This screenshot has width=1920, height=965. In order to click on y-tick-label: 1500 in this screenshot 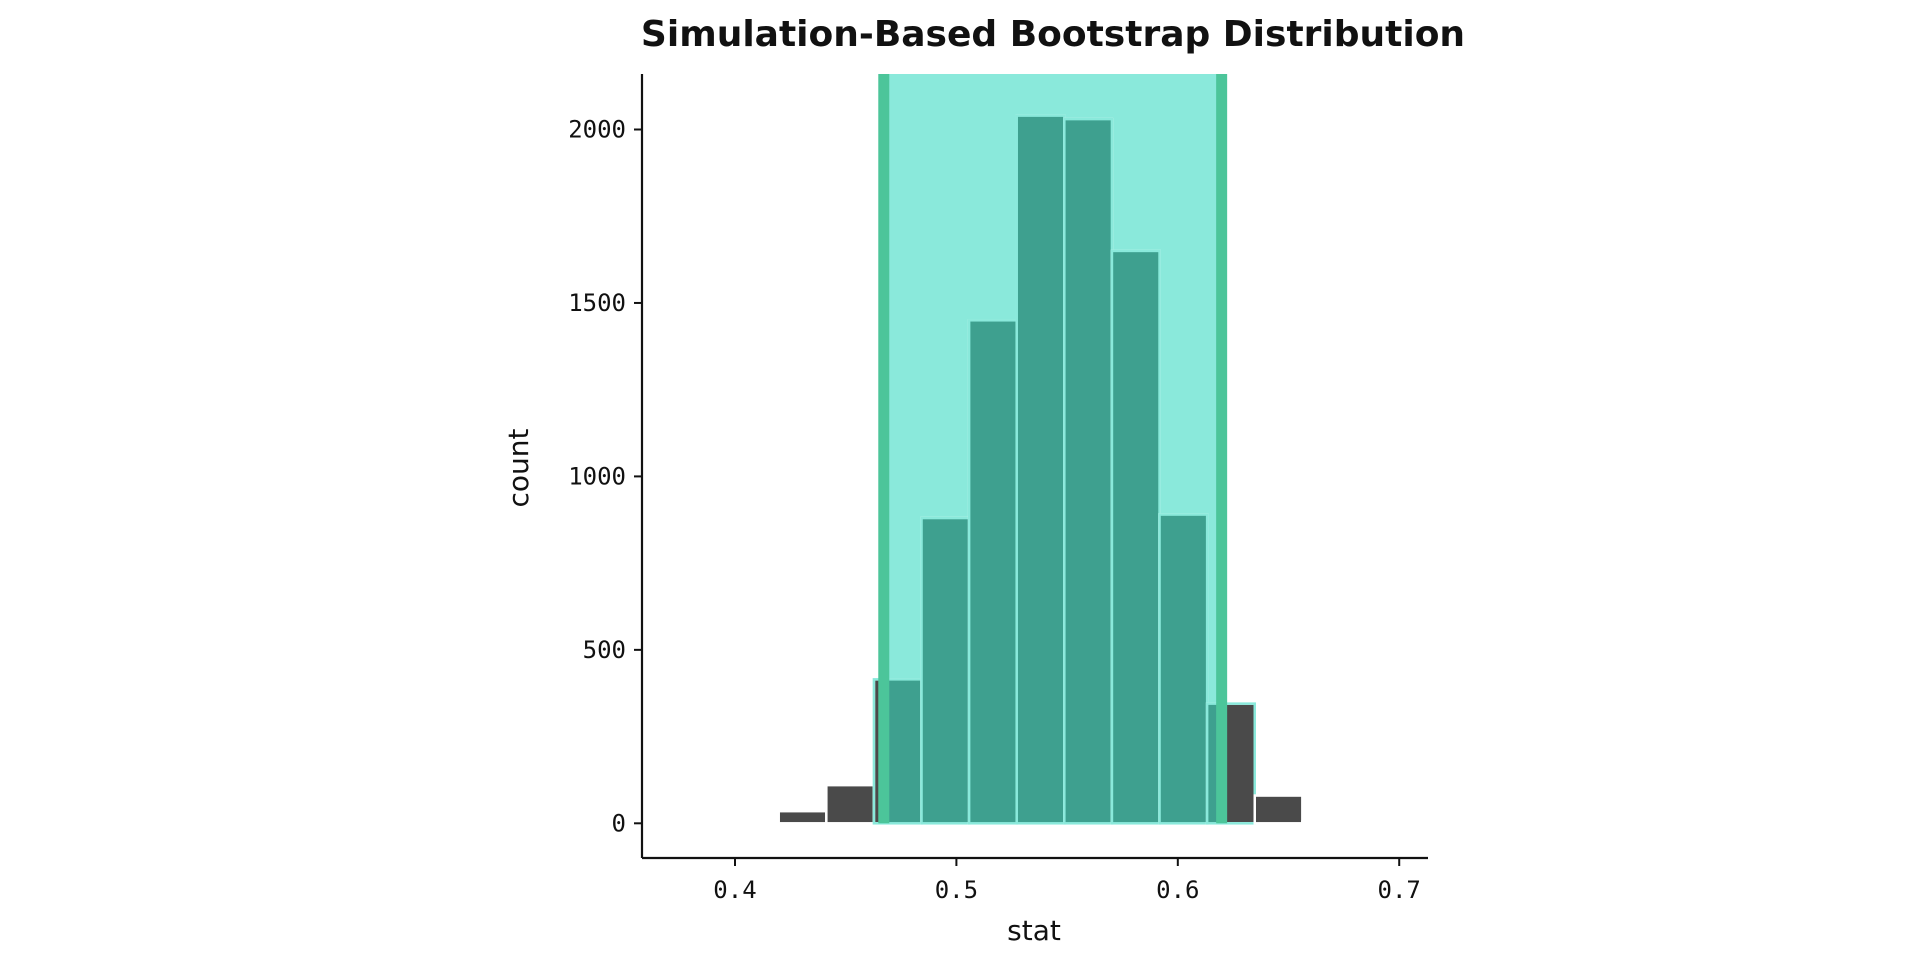, I will do `click(597, 303)`.